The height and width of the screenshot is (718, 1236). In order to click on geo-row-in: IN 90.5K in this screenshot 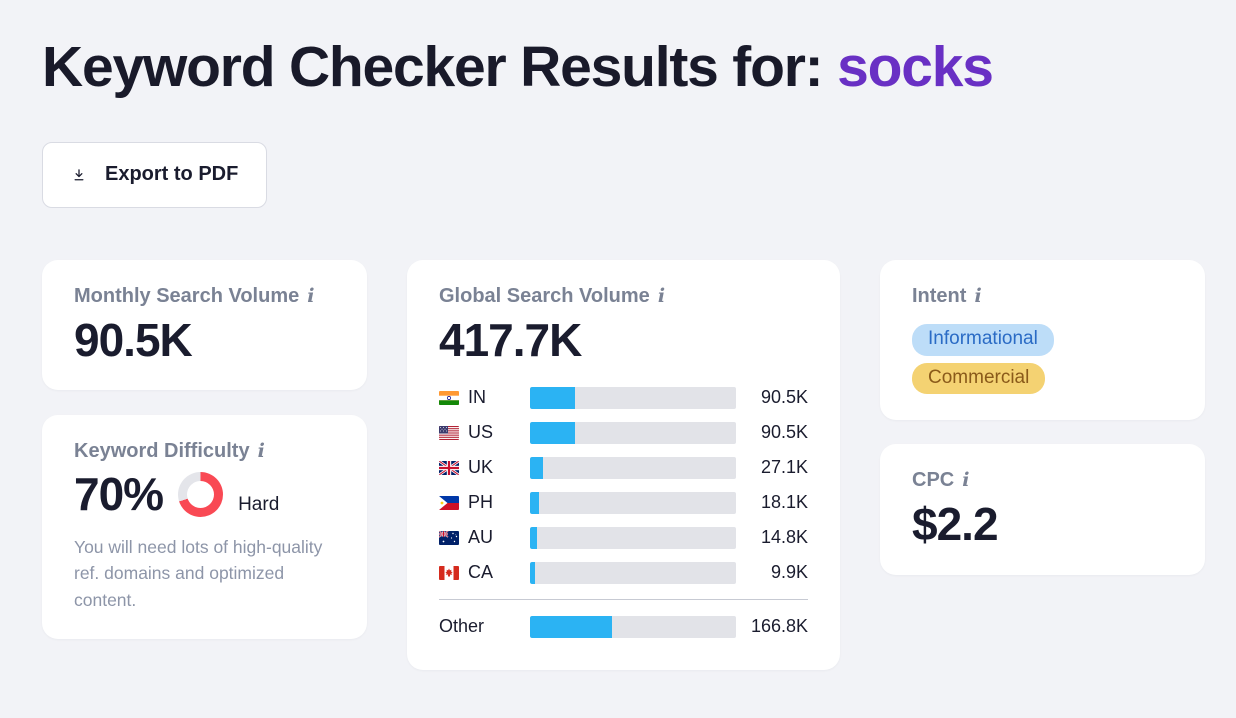, I will do `click(623, 397)`.